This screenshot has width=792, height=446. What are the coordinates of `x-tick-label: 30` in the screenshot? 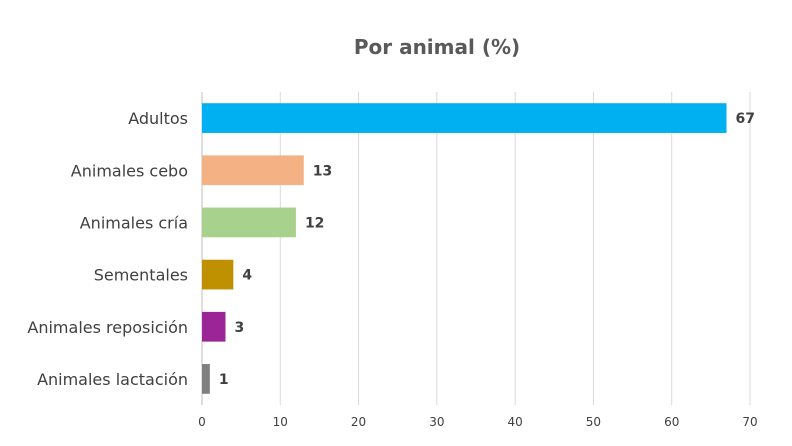 It's located at (436, 422).